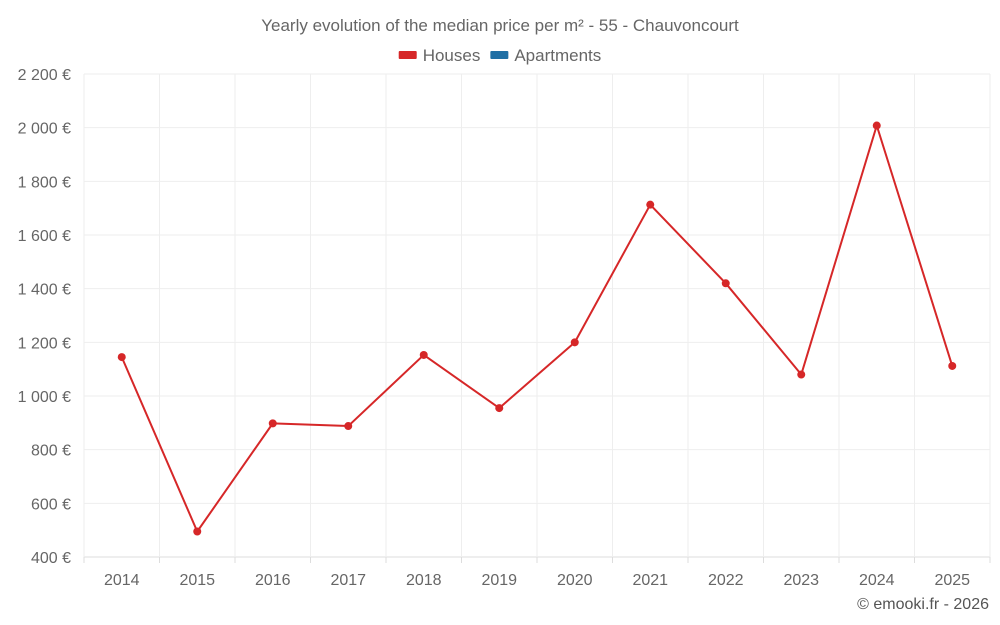 This screenshot has height=625, width=1000. I want to click on x-tick-label: 2019, so click(499, 580).